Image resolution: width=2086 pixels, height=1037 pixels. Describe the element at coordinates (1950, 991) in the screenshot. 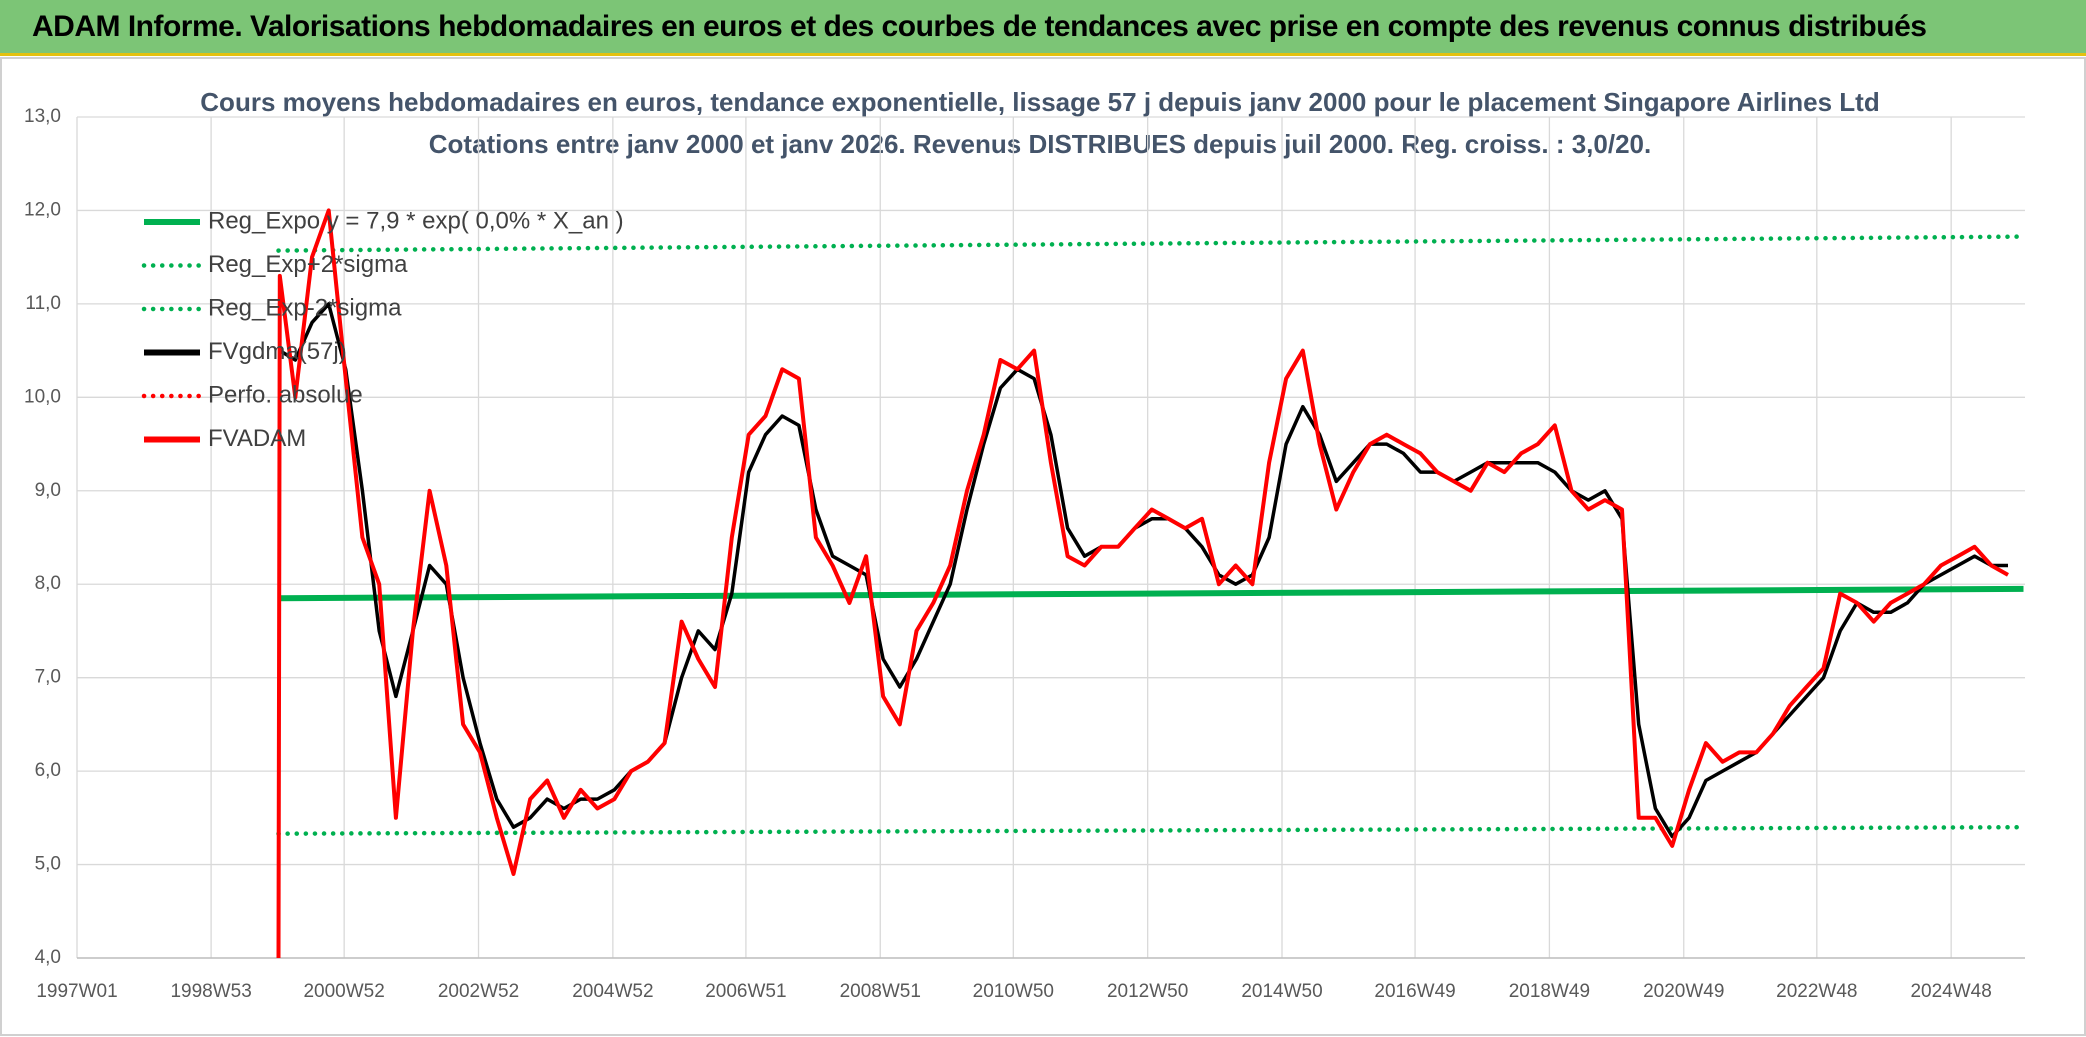

I see `x-tick-label: 2024W48` at that location.